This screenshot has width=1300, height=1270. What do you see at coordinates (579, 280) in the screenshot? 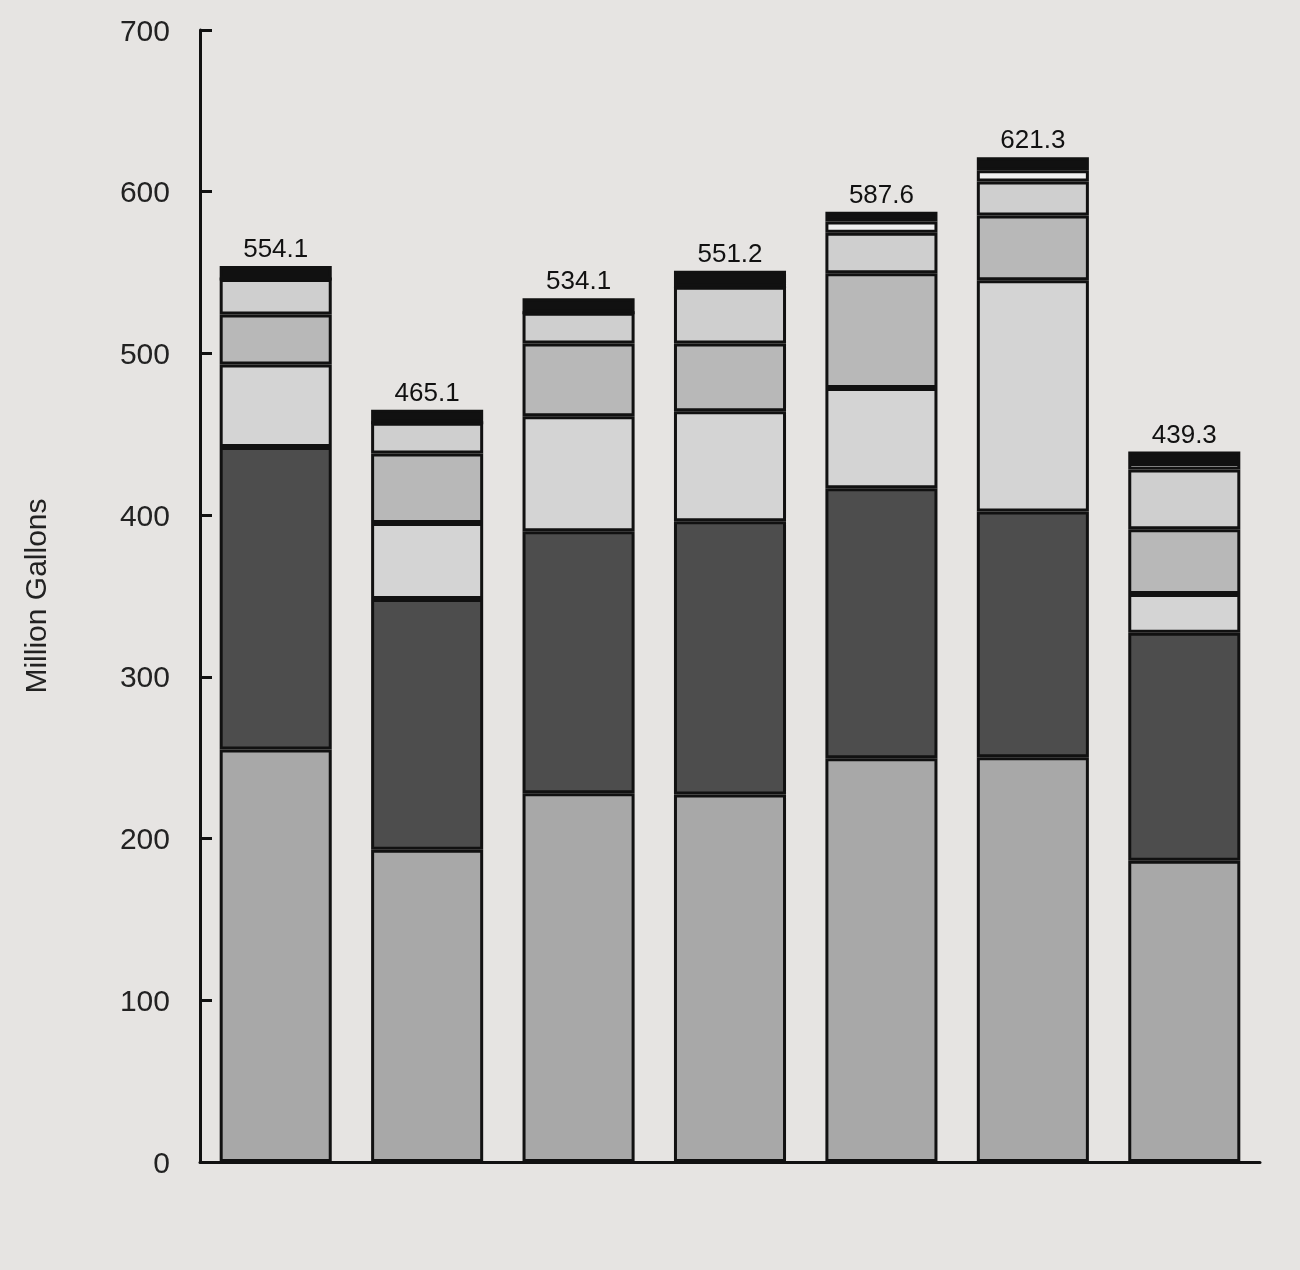
I see `total-label: 534.1` at bounding box center [579, 280].